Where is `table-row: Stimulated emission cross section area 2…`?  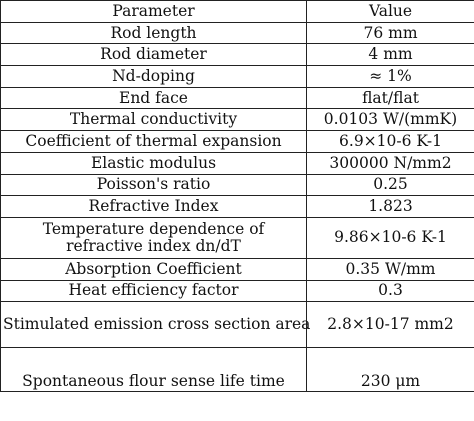 table-row: Stimulated emission cross section area 2… is located at coordinates (237, 325).